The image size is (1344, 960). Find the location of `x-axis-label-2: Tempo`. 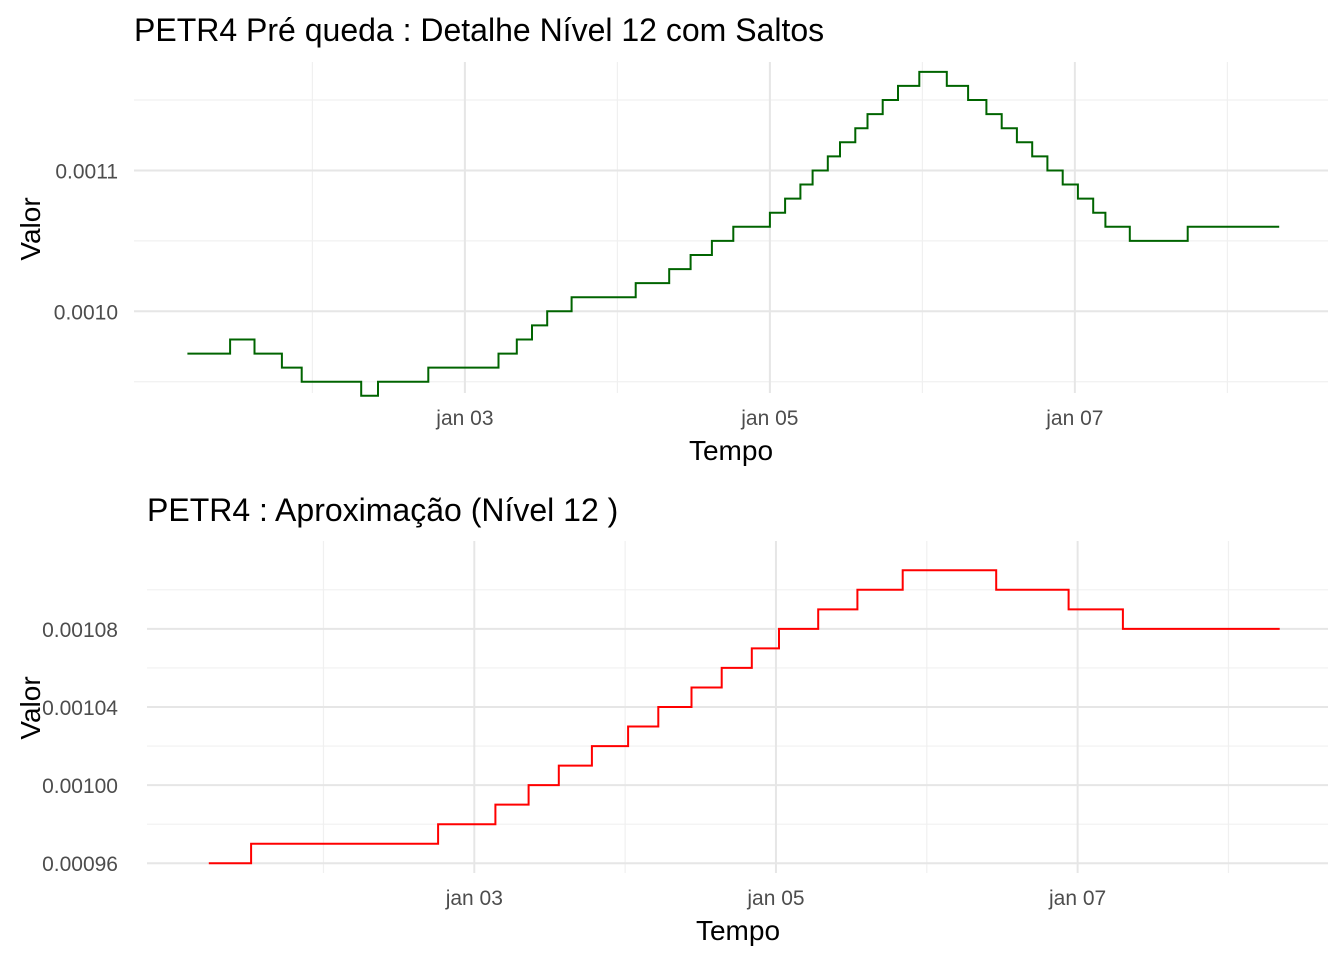

x-axis-label-2: Tempo is located at coordinates (738, 930).